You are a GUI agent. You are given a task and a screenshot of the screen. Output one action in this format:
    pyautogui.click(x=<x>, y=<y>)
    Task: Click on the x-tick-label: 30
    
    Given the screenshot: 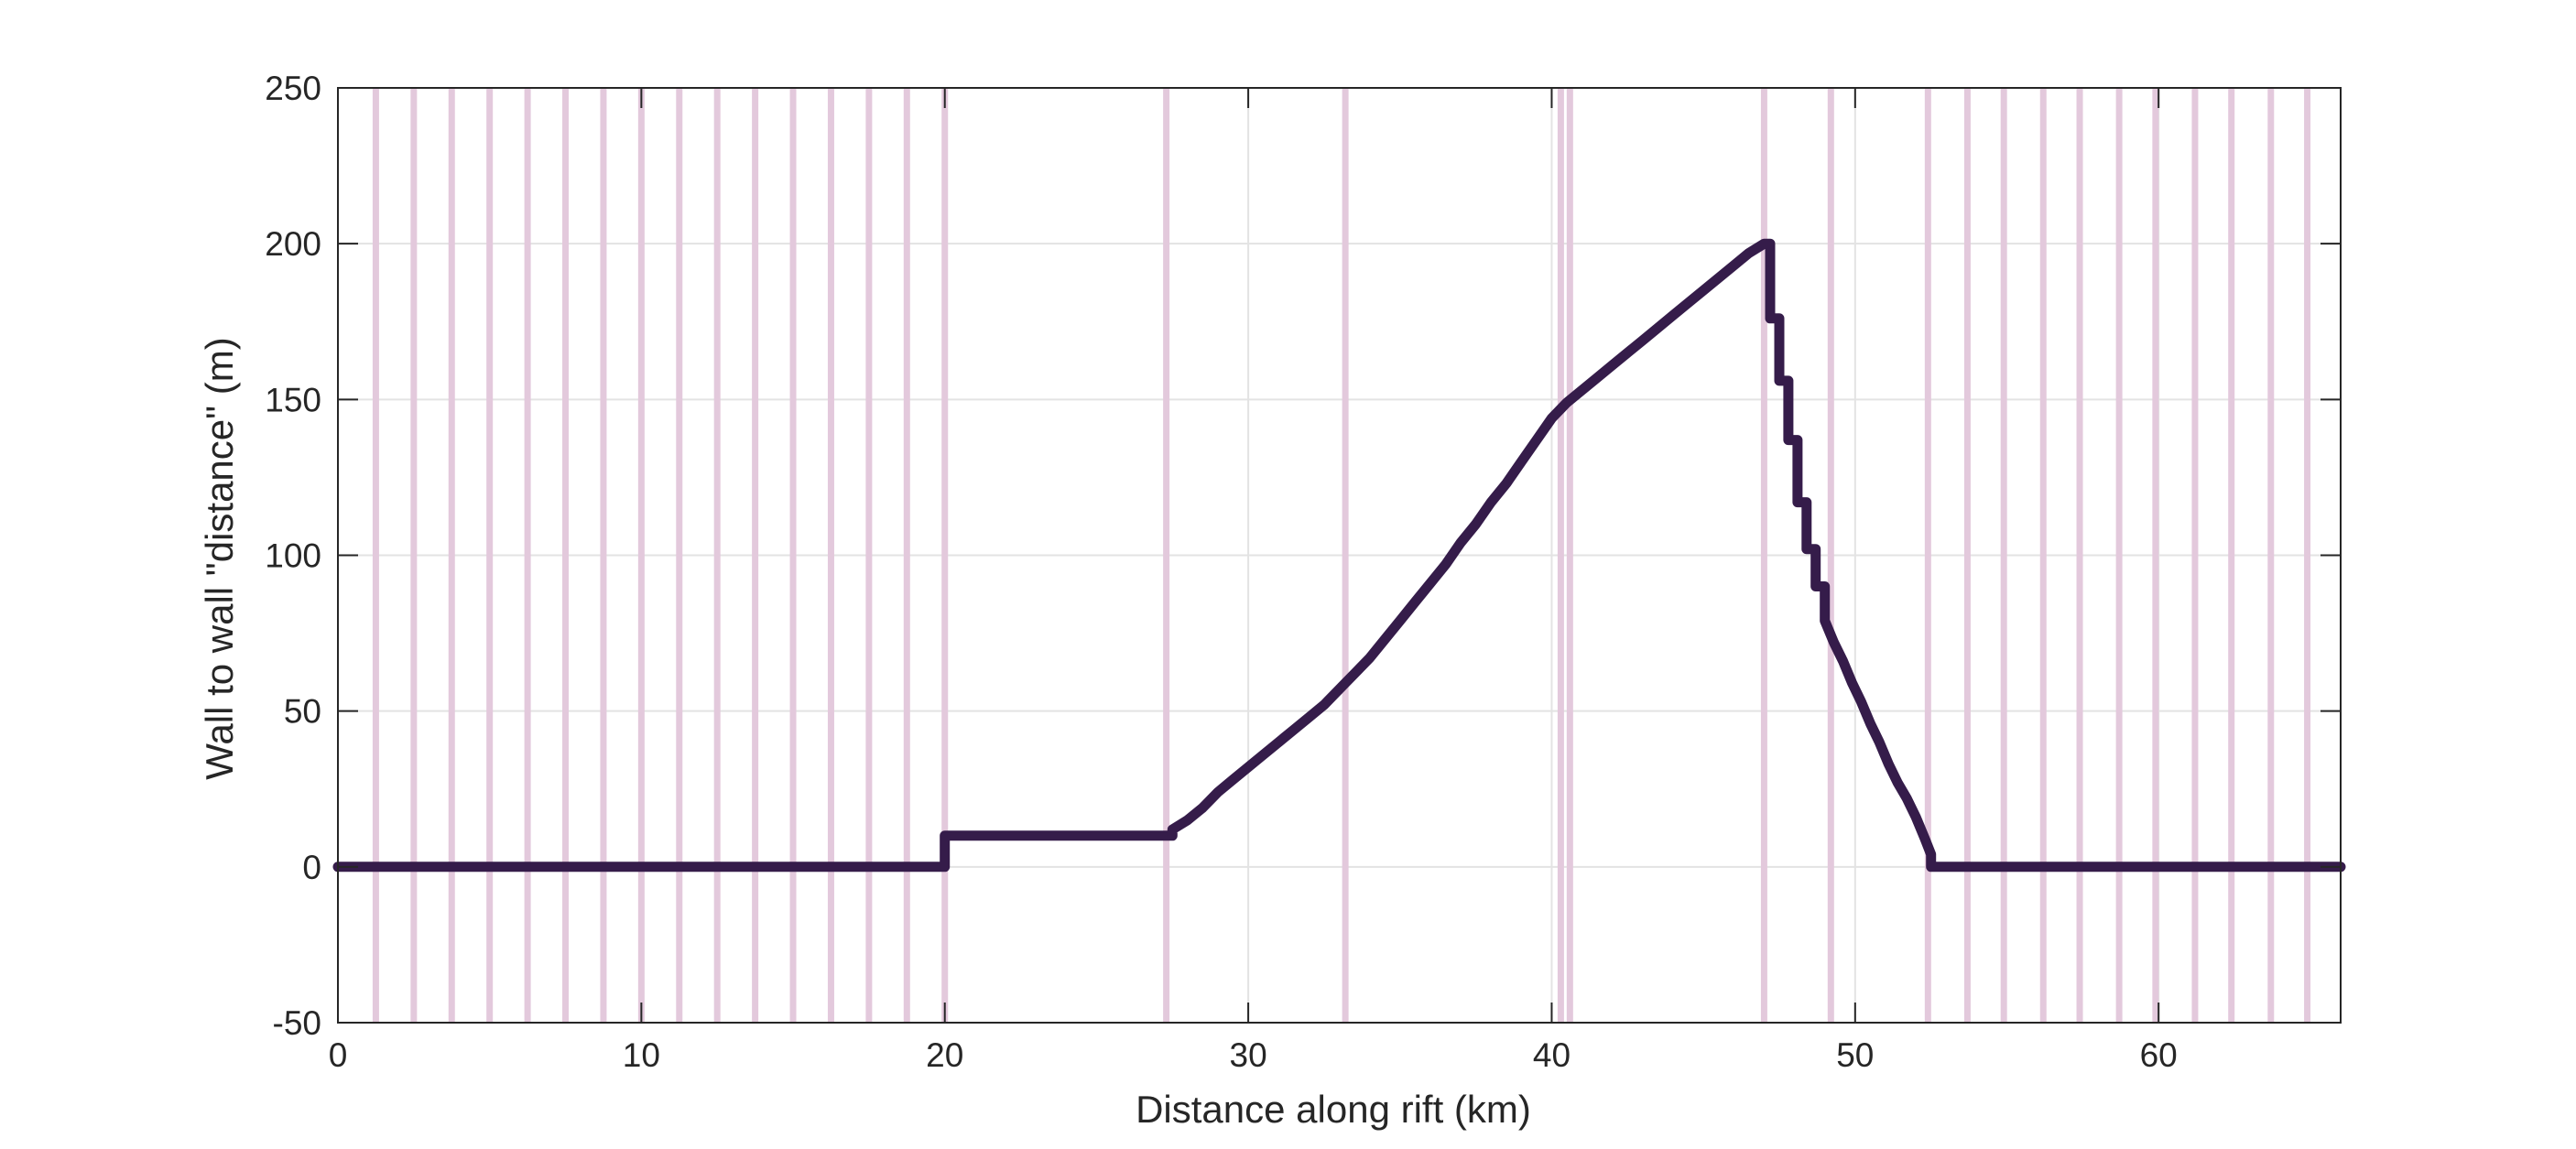 What is the action you would take?
    pyautogui.click(x=1248, y=1055)
    